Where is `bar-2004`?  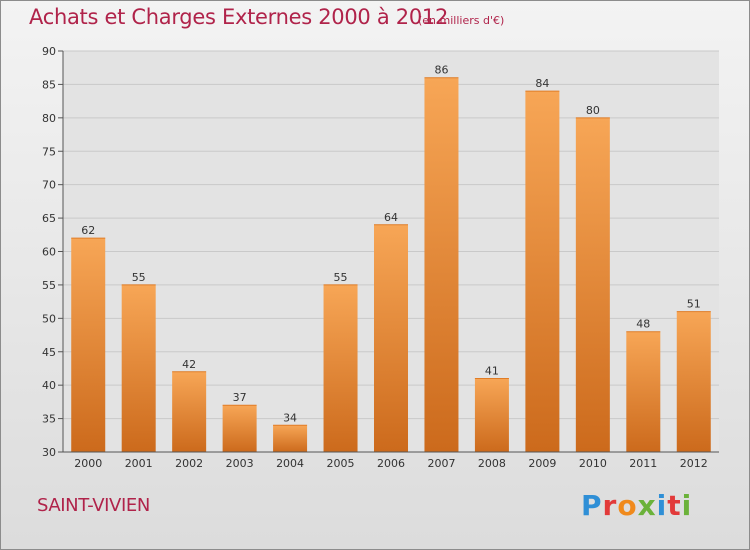
bar-2004 is located at coordinates (290, 438).